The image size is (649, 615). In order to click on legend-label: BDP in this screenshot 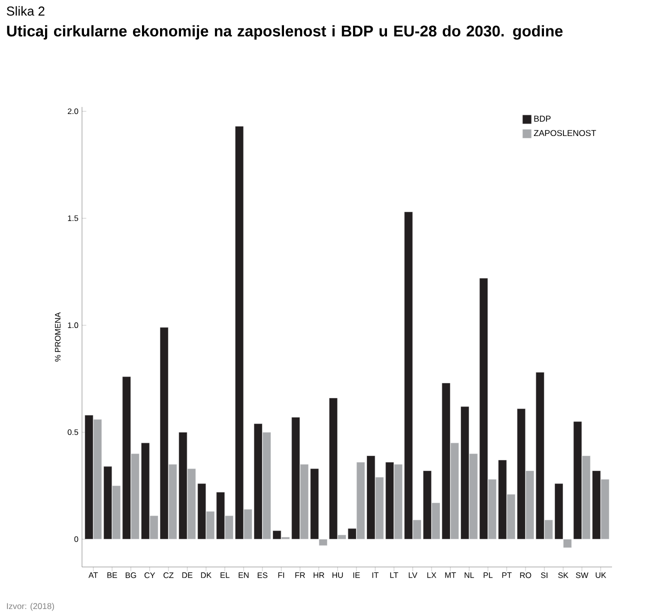, I will do `click(542, 119)`.